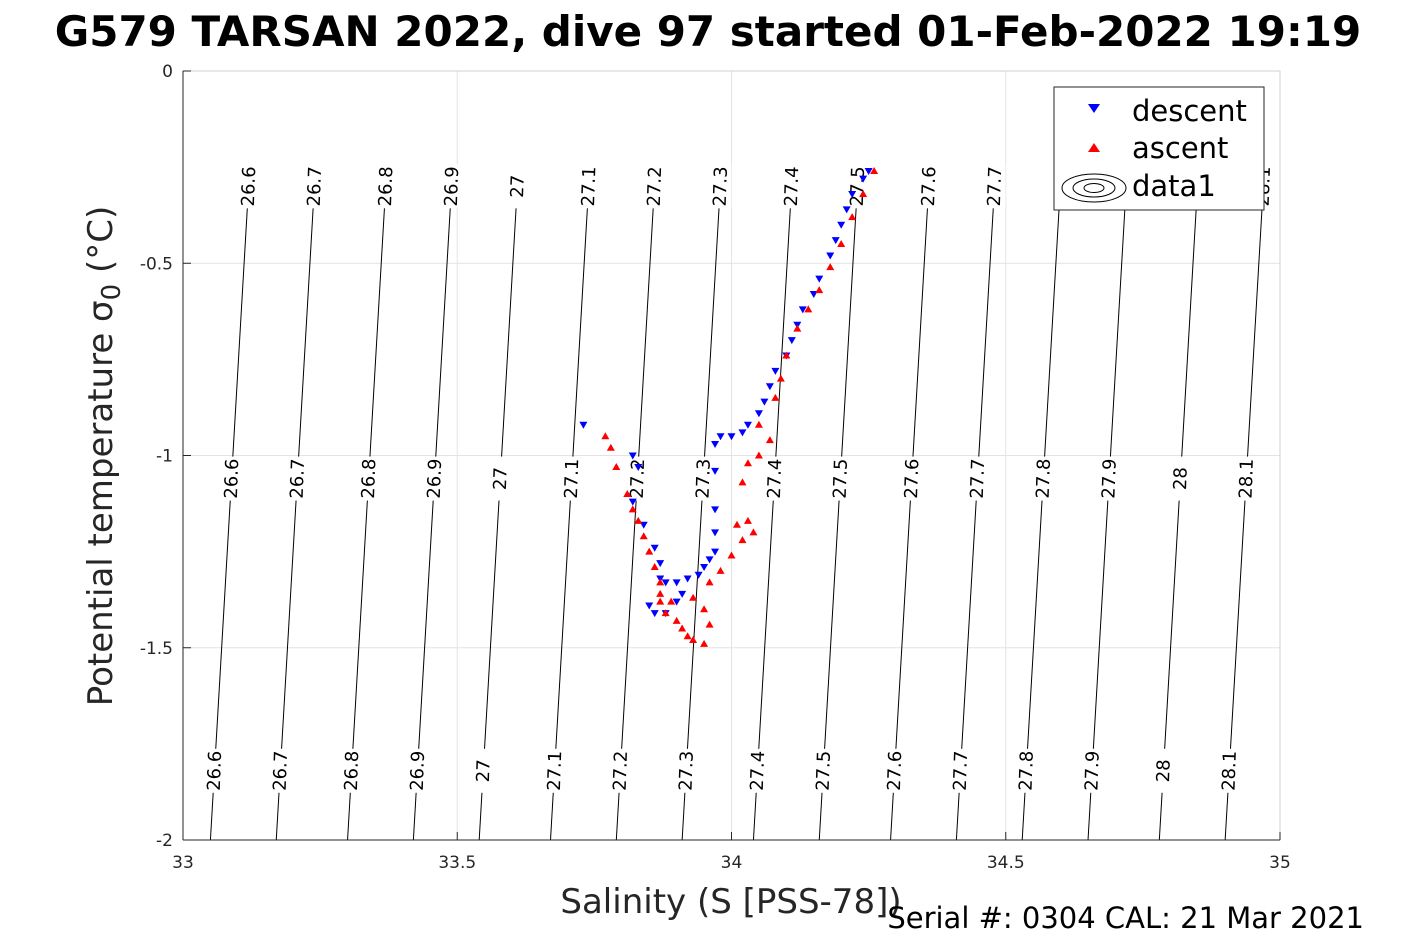 Image resolution: width=1417 pixels, height=945 pixels. What do you see at coordinates (1092, 770) in the screenshot?
I see `contour-label-27.9: 27.9` at bounding box center [1092, 770].